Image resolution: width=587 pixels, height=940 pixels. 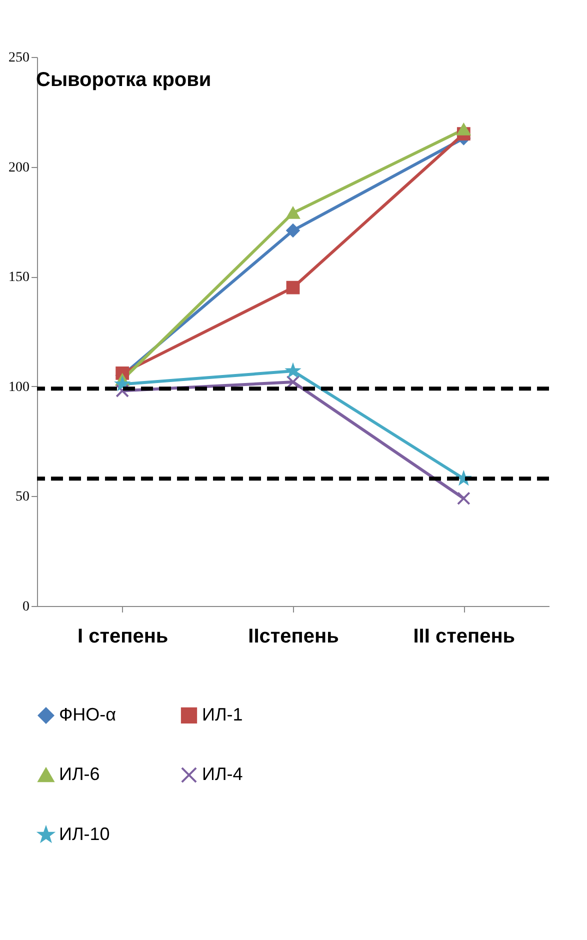 What do you see at coordinates (19, 278) in the screenshot?
I see `y-tick-label: 150` at bounding box center [19, 278].